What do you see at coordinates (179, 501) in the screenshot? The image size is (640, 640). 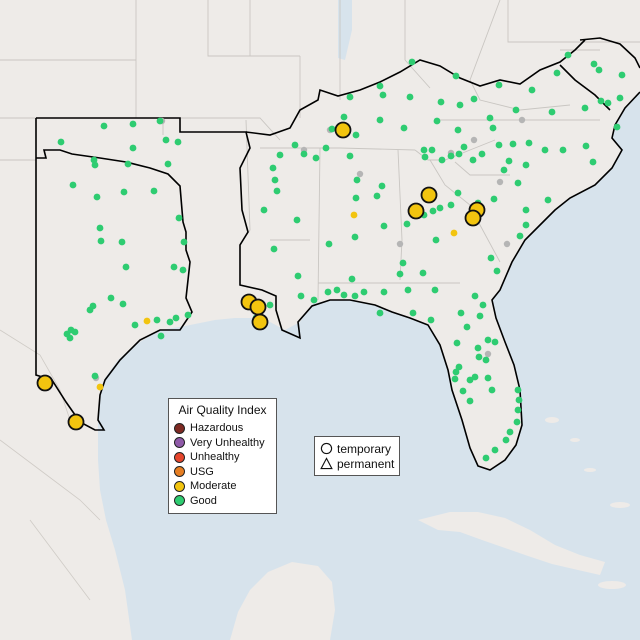 I see `good-swatch` at bounding box center [179, 501].